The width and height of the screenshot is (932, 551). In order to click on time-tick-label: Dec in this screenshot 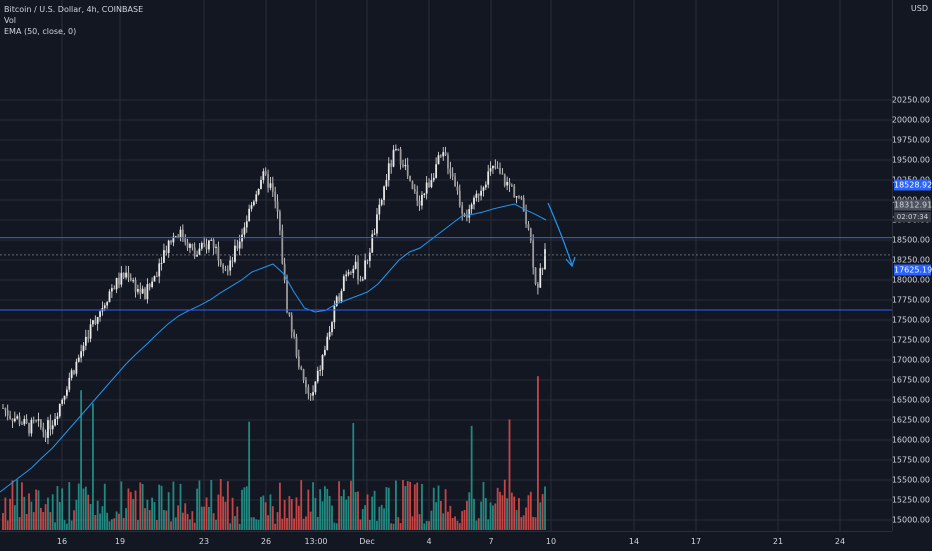, I will do `click(367, 541)`.